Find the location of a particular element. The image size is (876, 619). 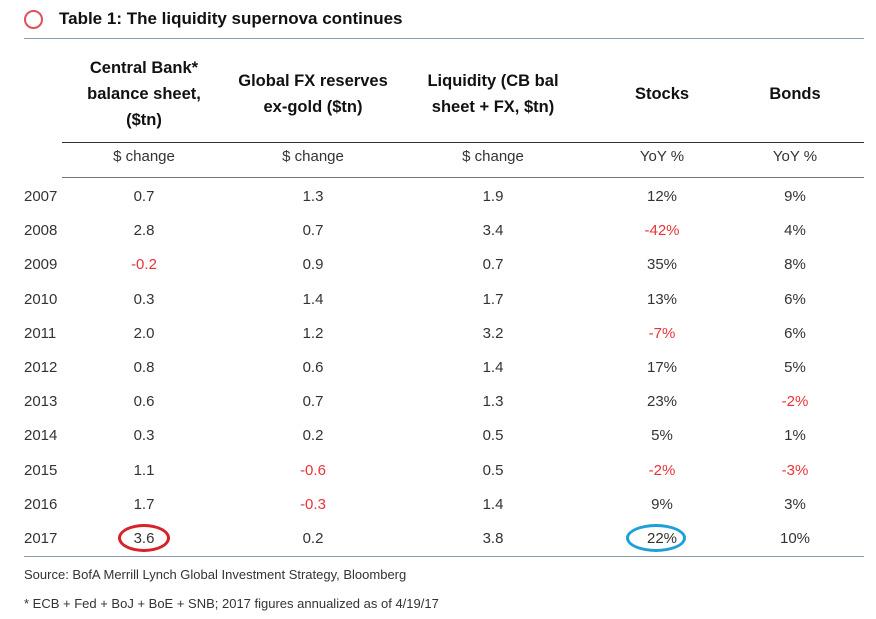

column-header-line: Bonds is located at coordinates (795, 94).